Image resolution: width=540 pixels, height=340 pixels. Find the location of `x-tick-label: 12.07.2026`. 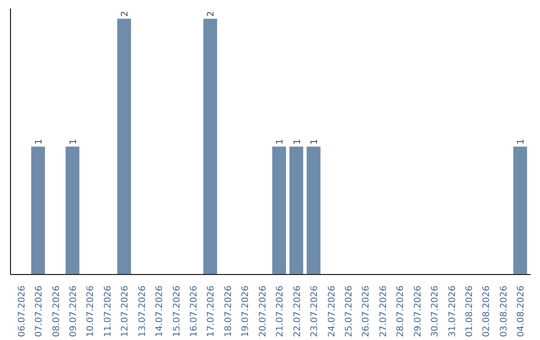

x-tick-label: 12.07.2026 is located at coordinates (125, 311).